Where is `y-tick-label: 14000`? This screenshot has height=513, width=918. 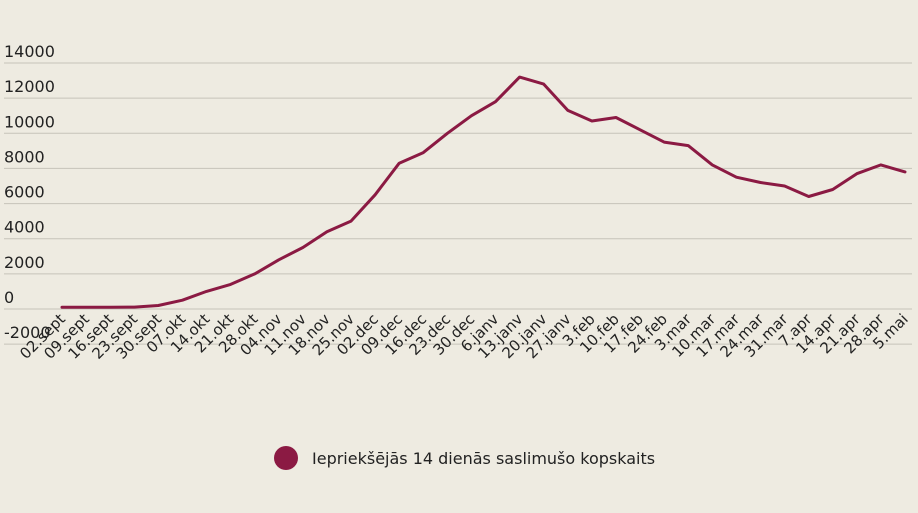 y-tick-label: 14000 is located at coordinates (29, 51).